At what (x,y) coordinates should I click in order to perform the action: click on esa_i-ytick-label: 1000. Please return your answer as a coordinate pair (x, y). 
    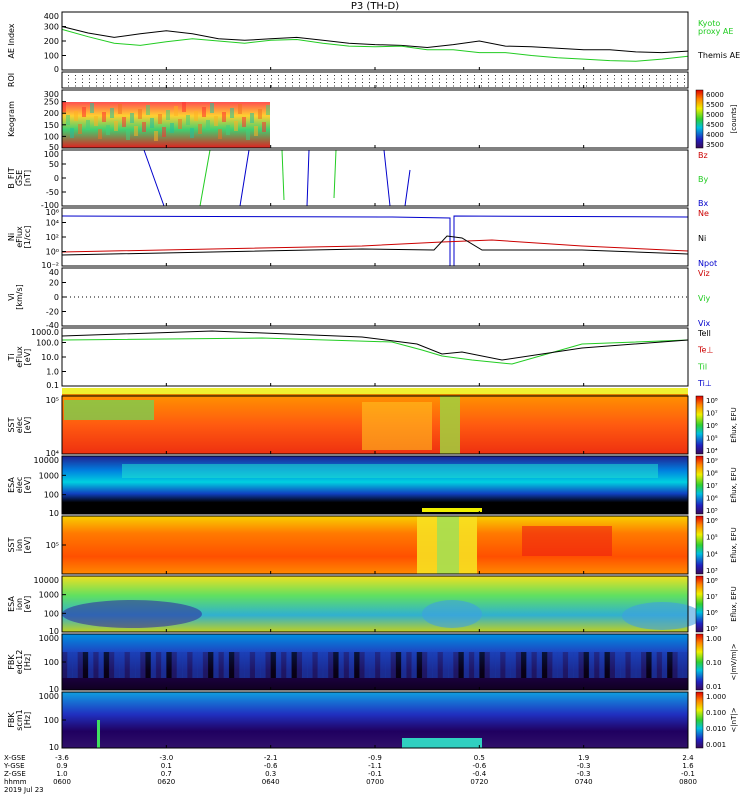
    Looking at the image, I should click on (49, 595).